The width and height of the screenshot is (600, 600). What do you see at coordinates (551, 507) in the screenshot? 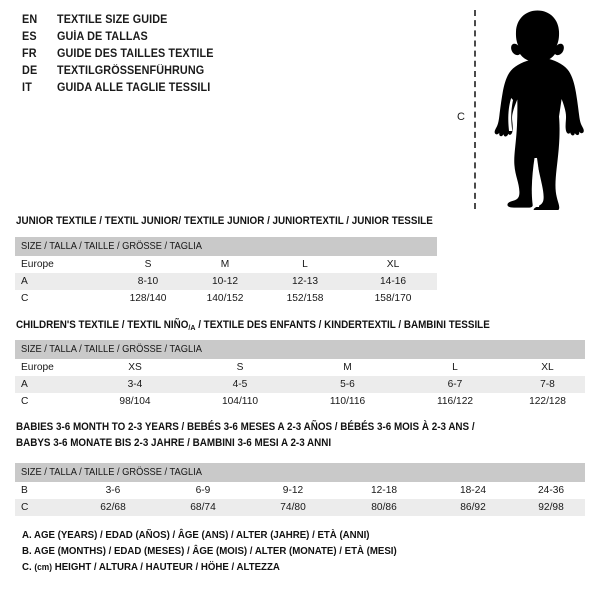
I see `babies-c-cell-6: 92/98` at bounding box center [551, 507].